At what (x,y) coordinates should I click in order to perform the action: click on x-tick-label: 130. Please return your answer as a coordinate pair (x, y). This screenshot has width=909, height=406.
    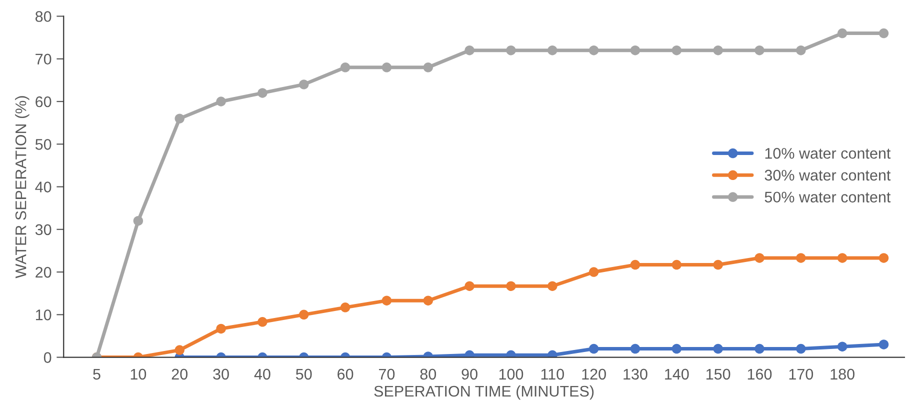
    Looking at the image, I should click on (636, 374).